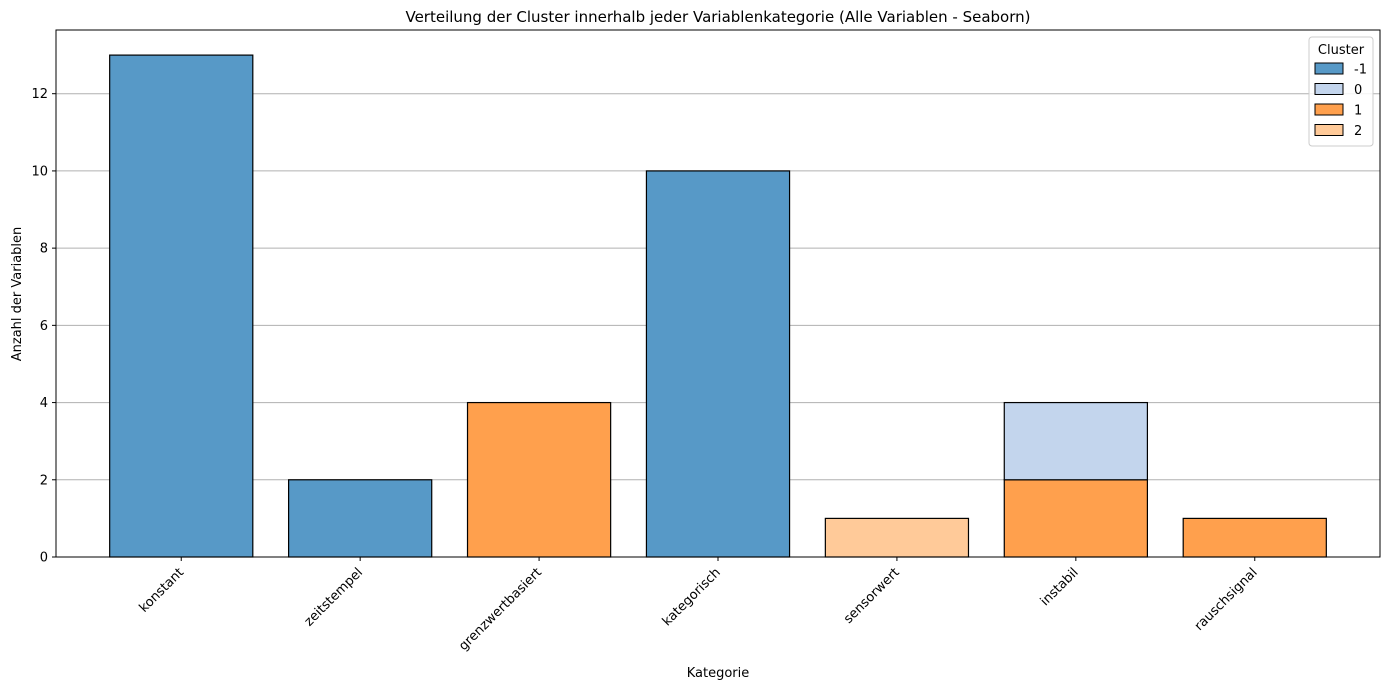 The image size is (1389, 689). Describe the element at coordinates (692, 597) in the screenshot. I see `x-tick-label: kategorisch` at that location.